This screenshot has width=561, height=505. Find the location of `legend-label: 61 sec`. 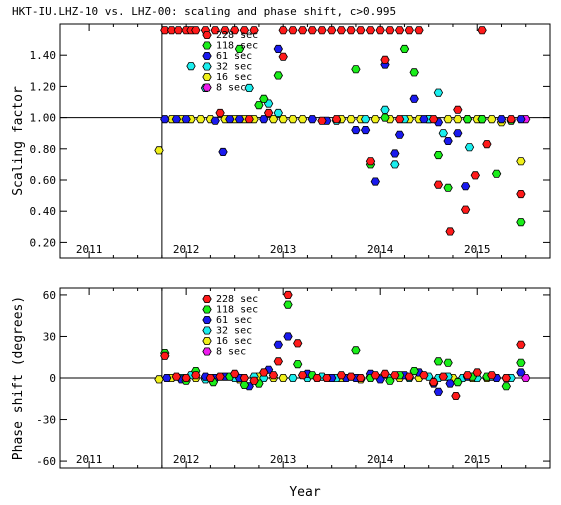

legend-label: 61 sec is located at coordinates (234, 56).